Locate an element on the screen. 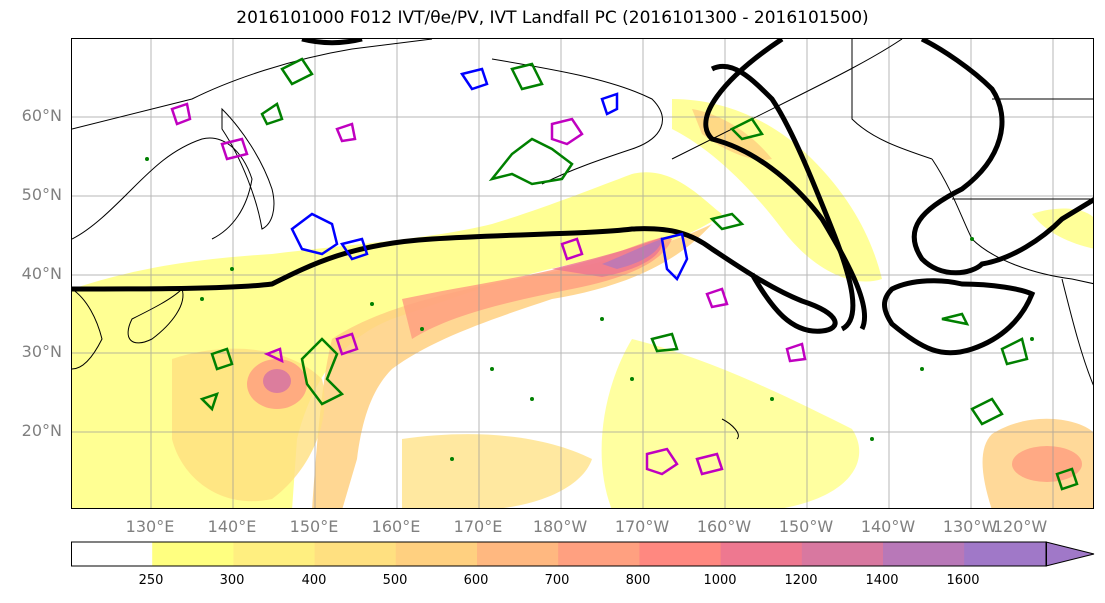 Image resolution: width=1105 pixels, height=603 pixels. lon-label-150e: 150°E is located at coordinates (314, 526).